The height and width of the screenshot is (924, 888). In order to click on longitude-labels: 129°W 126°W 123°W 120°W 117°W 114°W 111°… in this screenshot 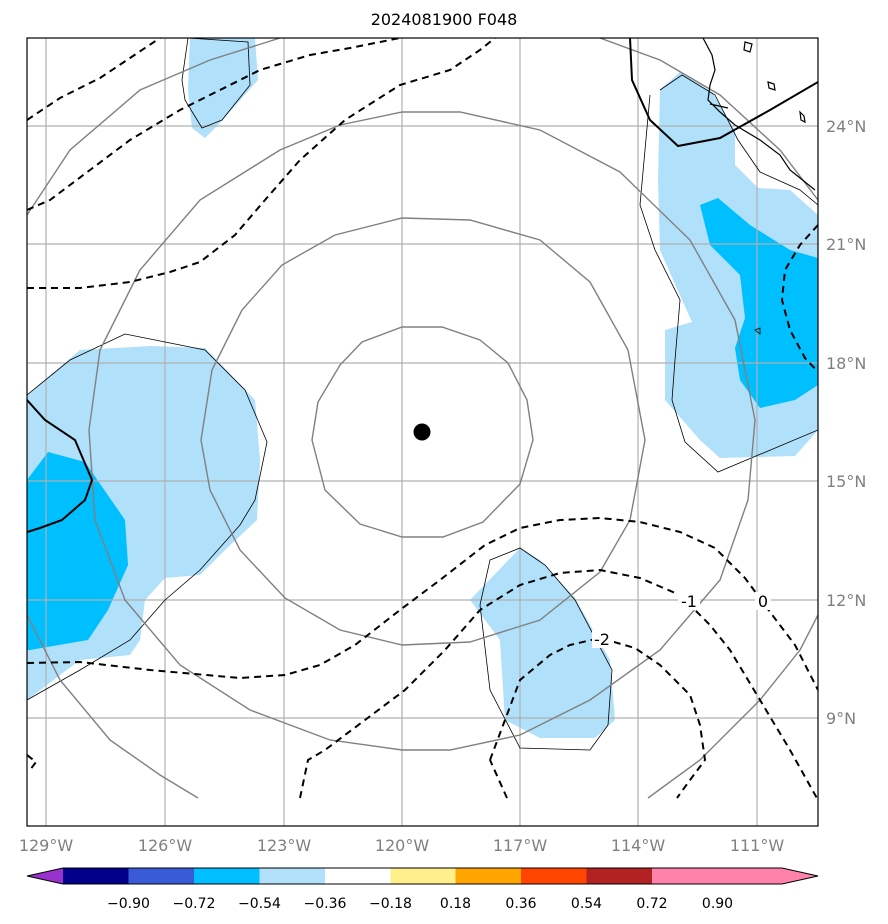, I will do `click(402, 845)`.